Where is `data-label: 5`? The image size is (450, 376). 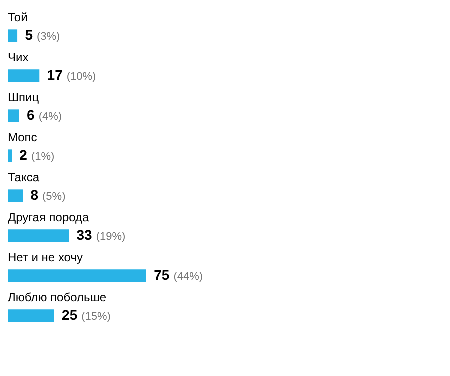 data-label: 5 is located at coordinates (29, 34).